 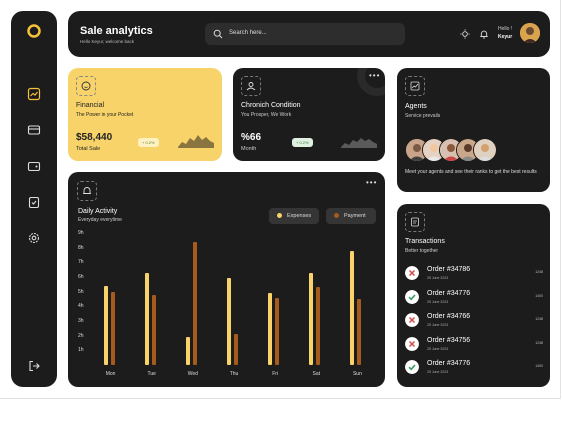 What do you see at coordinates (112, 328) in the screenshot?
I see `bar-payment-mon` at bounding box center [112, 328].